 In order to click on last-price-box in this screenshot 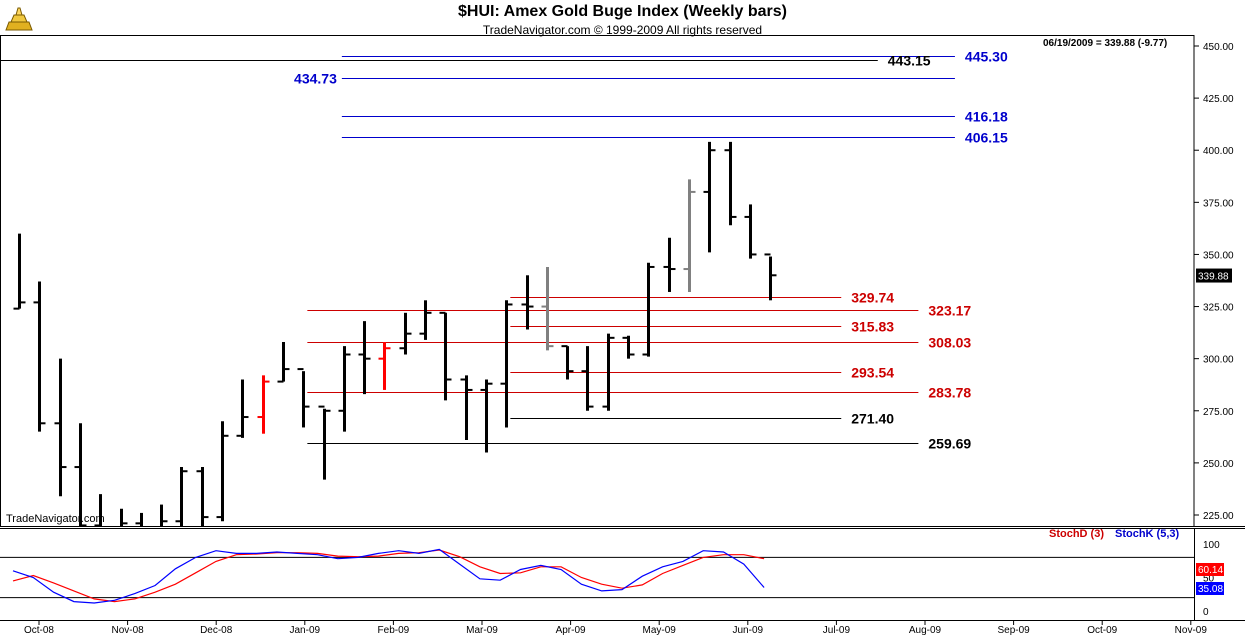, I will do `click(1214, 275)`.